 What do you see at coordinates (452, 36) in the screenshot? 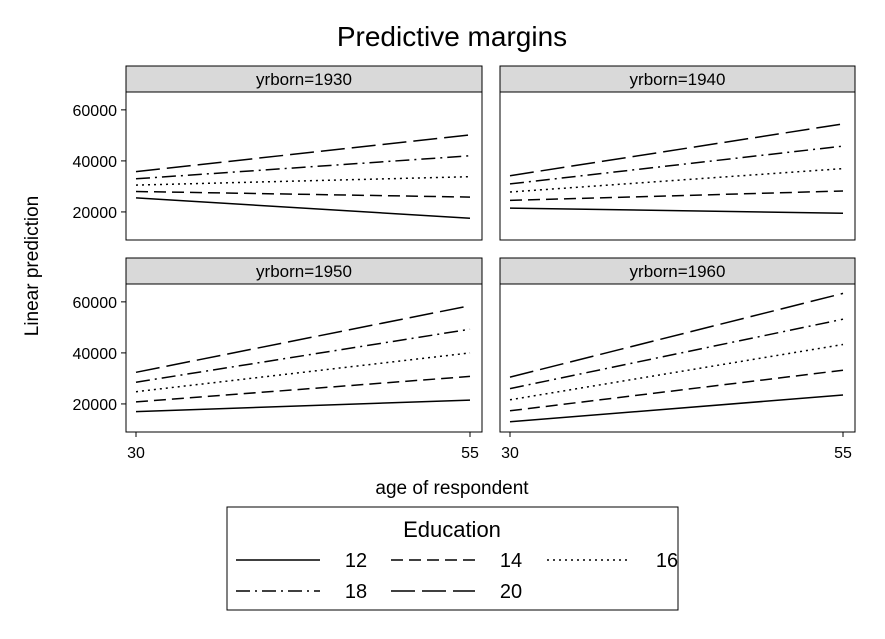
I see `chart-title: Predictive margins` at bounding box center [452, 36].